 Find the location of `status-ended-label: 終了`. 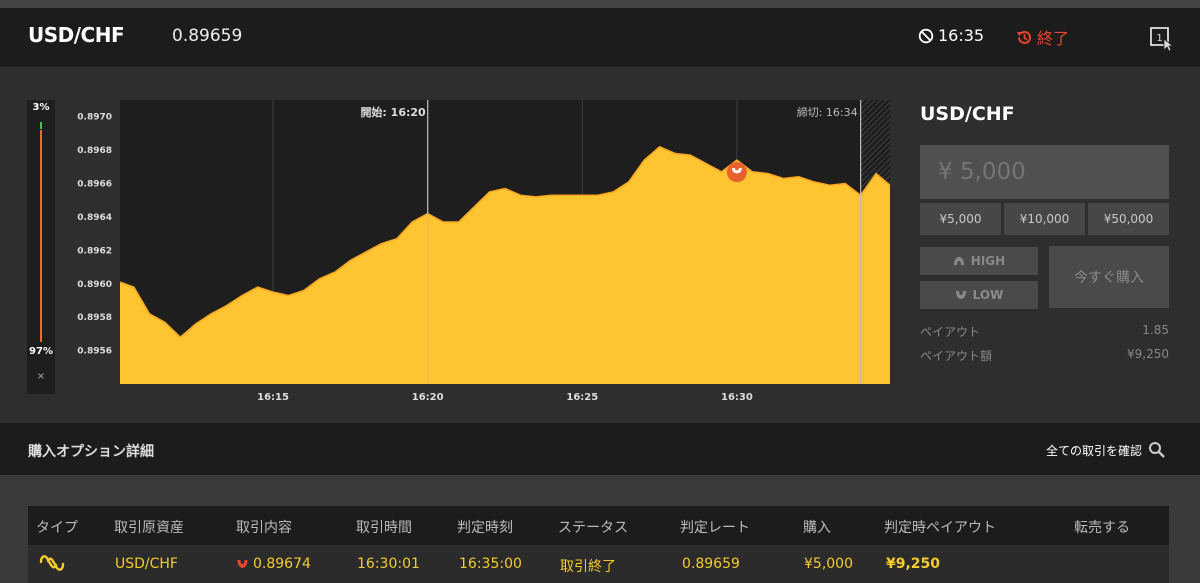

status-ended-label: 終了 is located at coordinates (1053, 38).